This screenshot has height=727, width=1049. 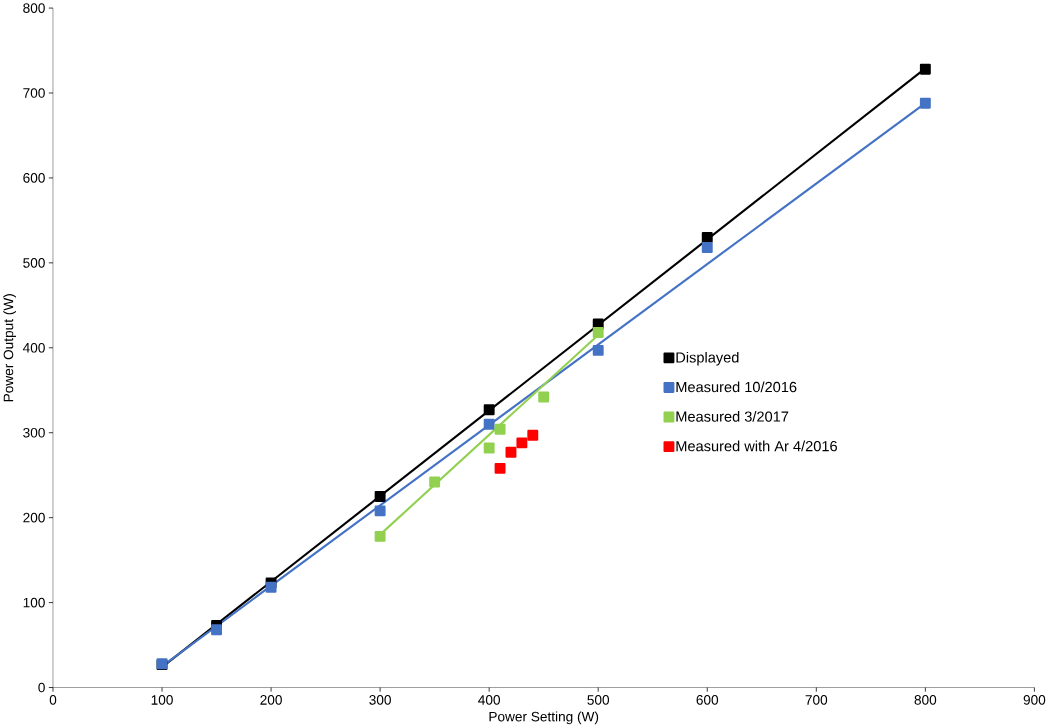 What do you see at coordinates (271, 699) in the screenshot?
I see `x-tick-label: 200` at bounding box center [271, 699].